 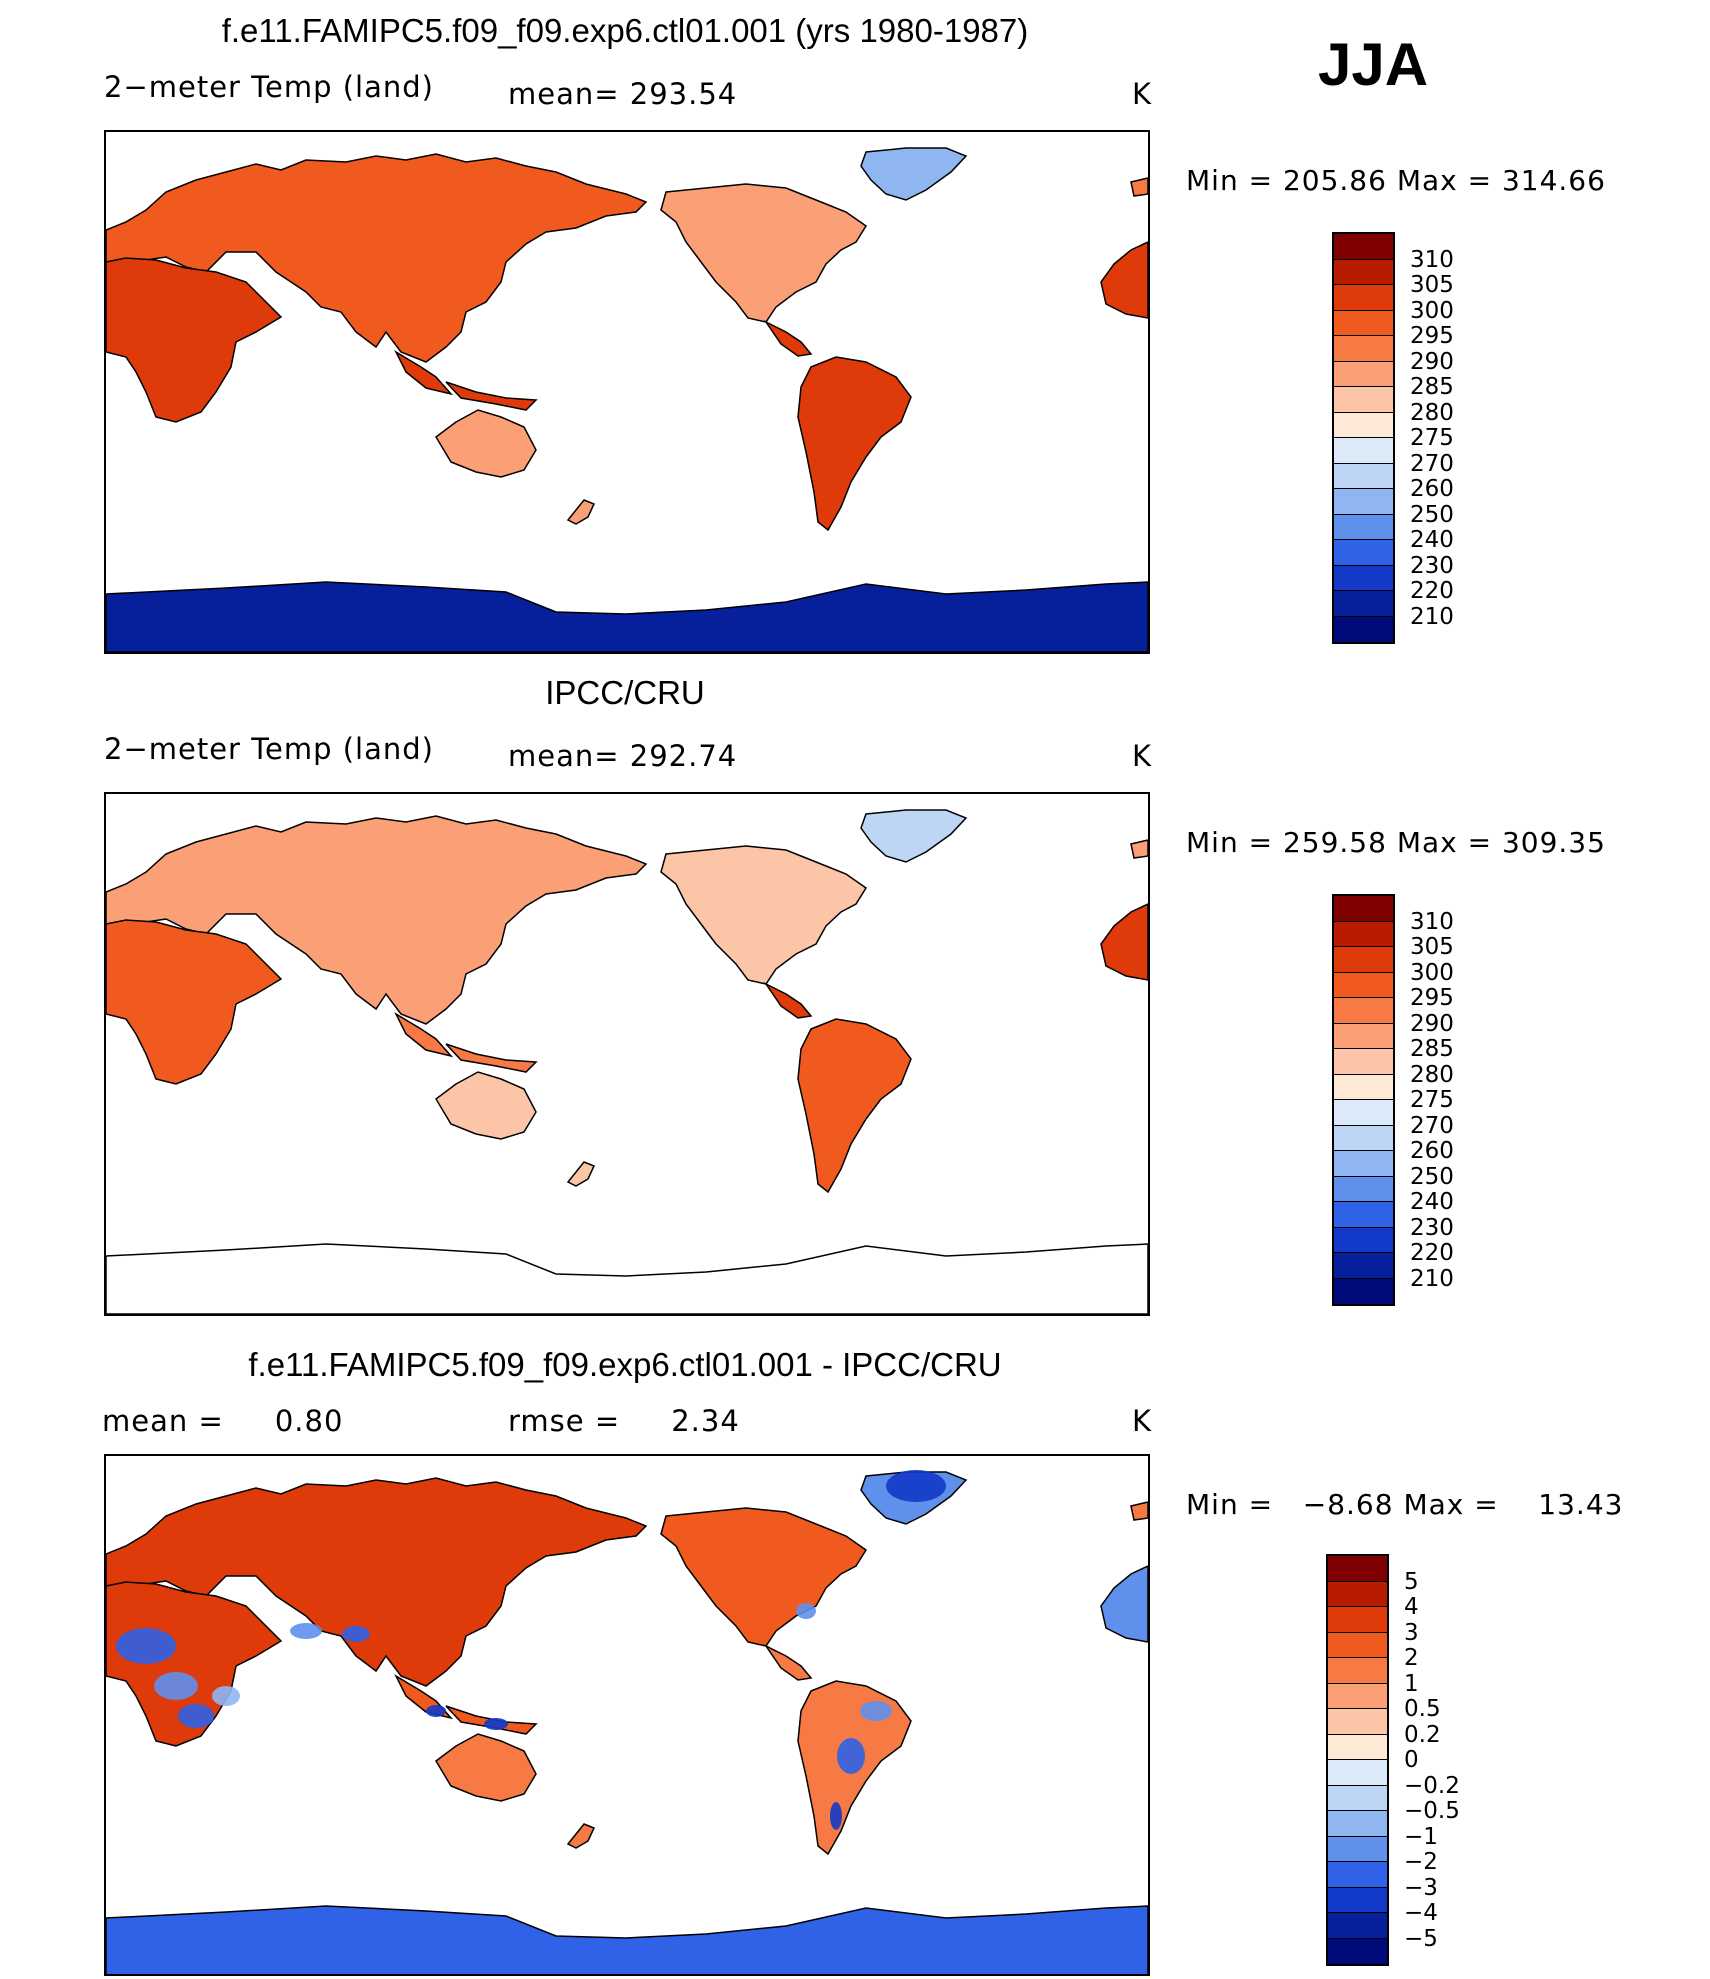 What do you see at coordinates (466, 1704) in the screenshot?
I see `land-southeast-asia` at bounding box center [466, 1704].